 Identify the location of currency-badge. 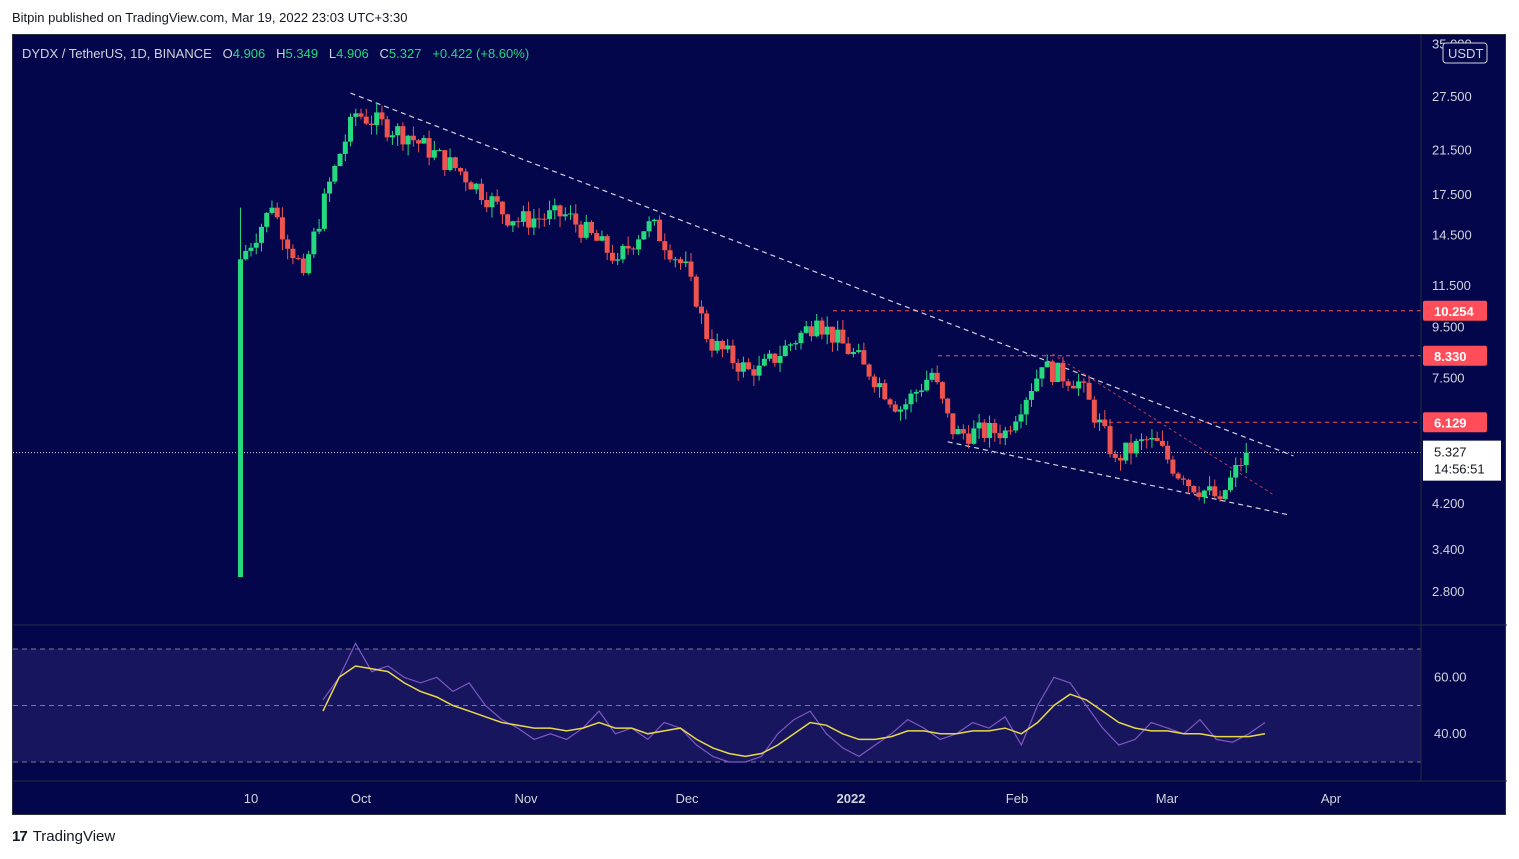
(1465, 53).